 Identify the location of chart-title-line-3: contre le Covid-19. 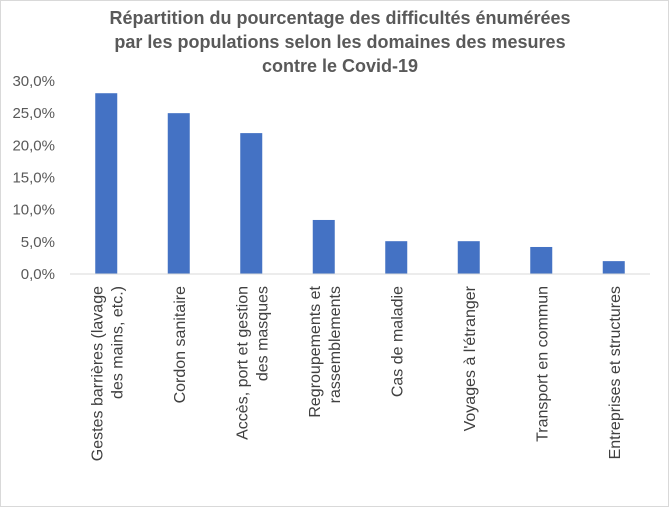
(340, 66).